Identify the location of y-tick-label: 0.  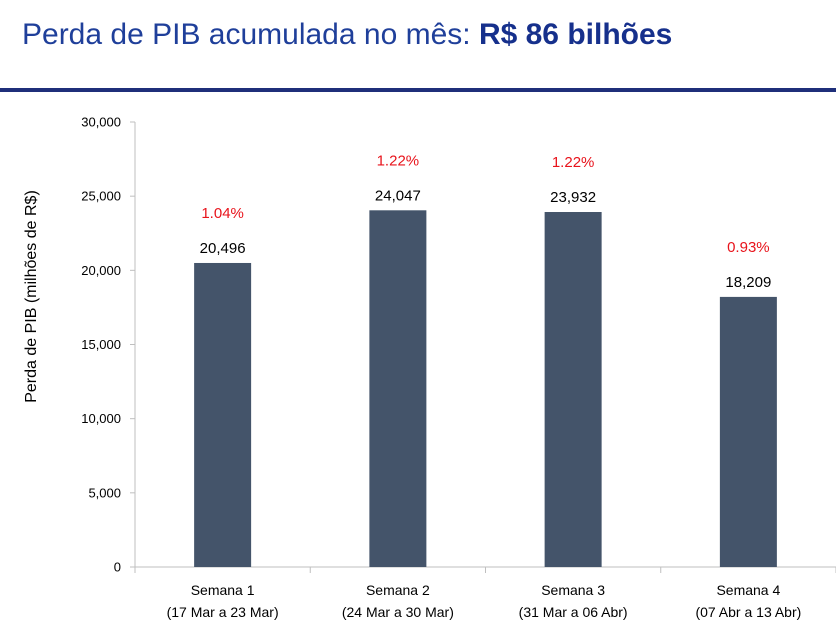
(117, 567).